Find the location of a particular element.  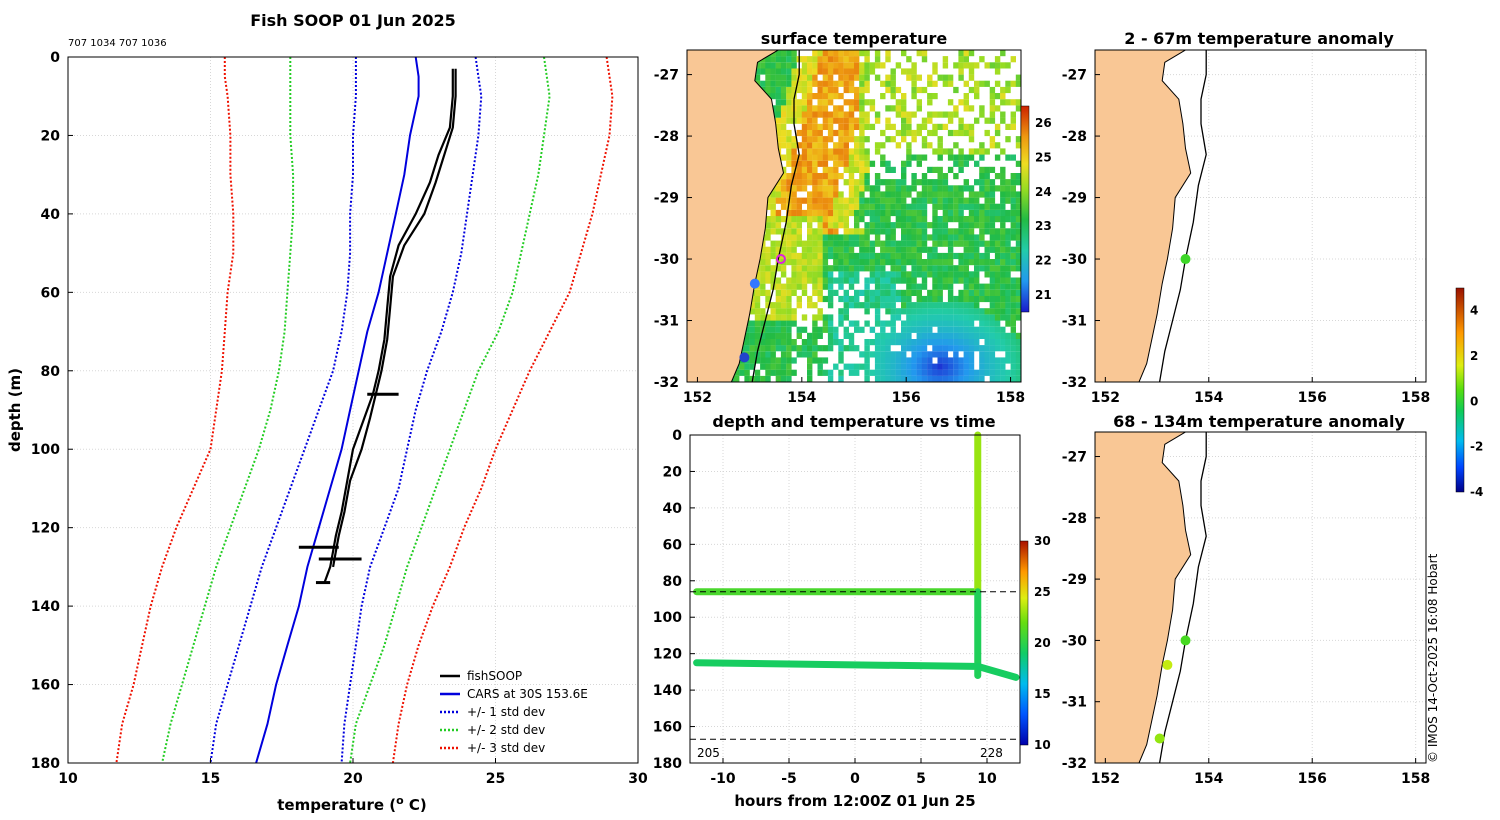

sst-colorbar-tick-label: 25 is located at coordinates (1043, 158).